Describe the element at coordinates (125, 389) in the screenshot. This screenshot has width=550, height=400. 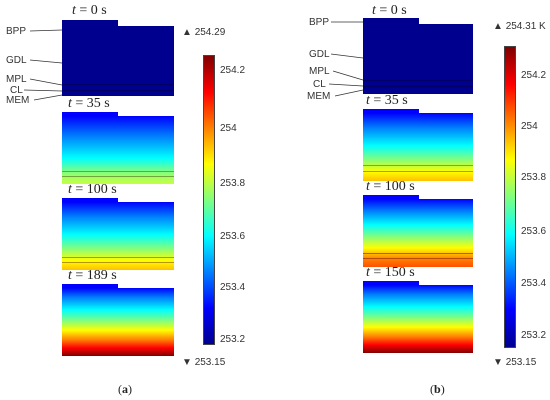
I see `caption-a: (a)` at that location.